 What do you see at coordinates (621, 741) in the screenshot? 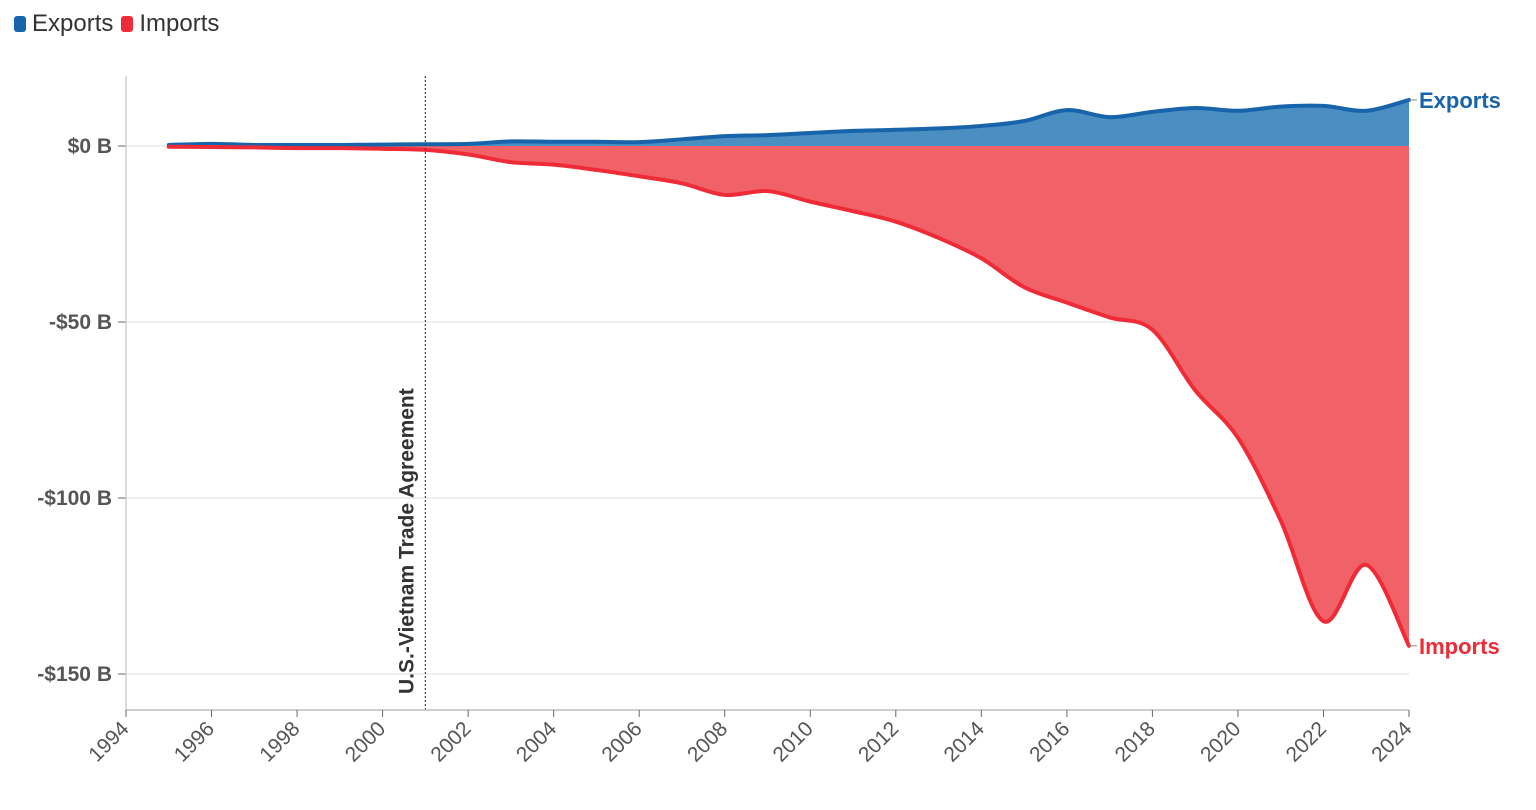
I see `x-tick-label: 2006` at bounding box center [621, 741].